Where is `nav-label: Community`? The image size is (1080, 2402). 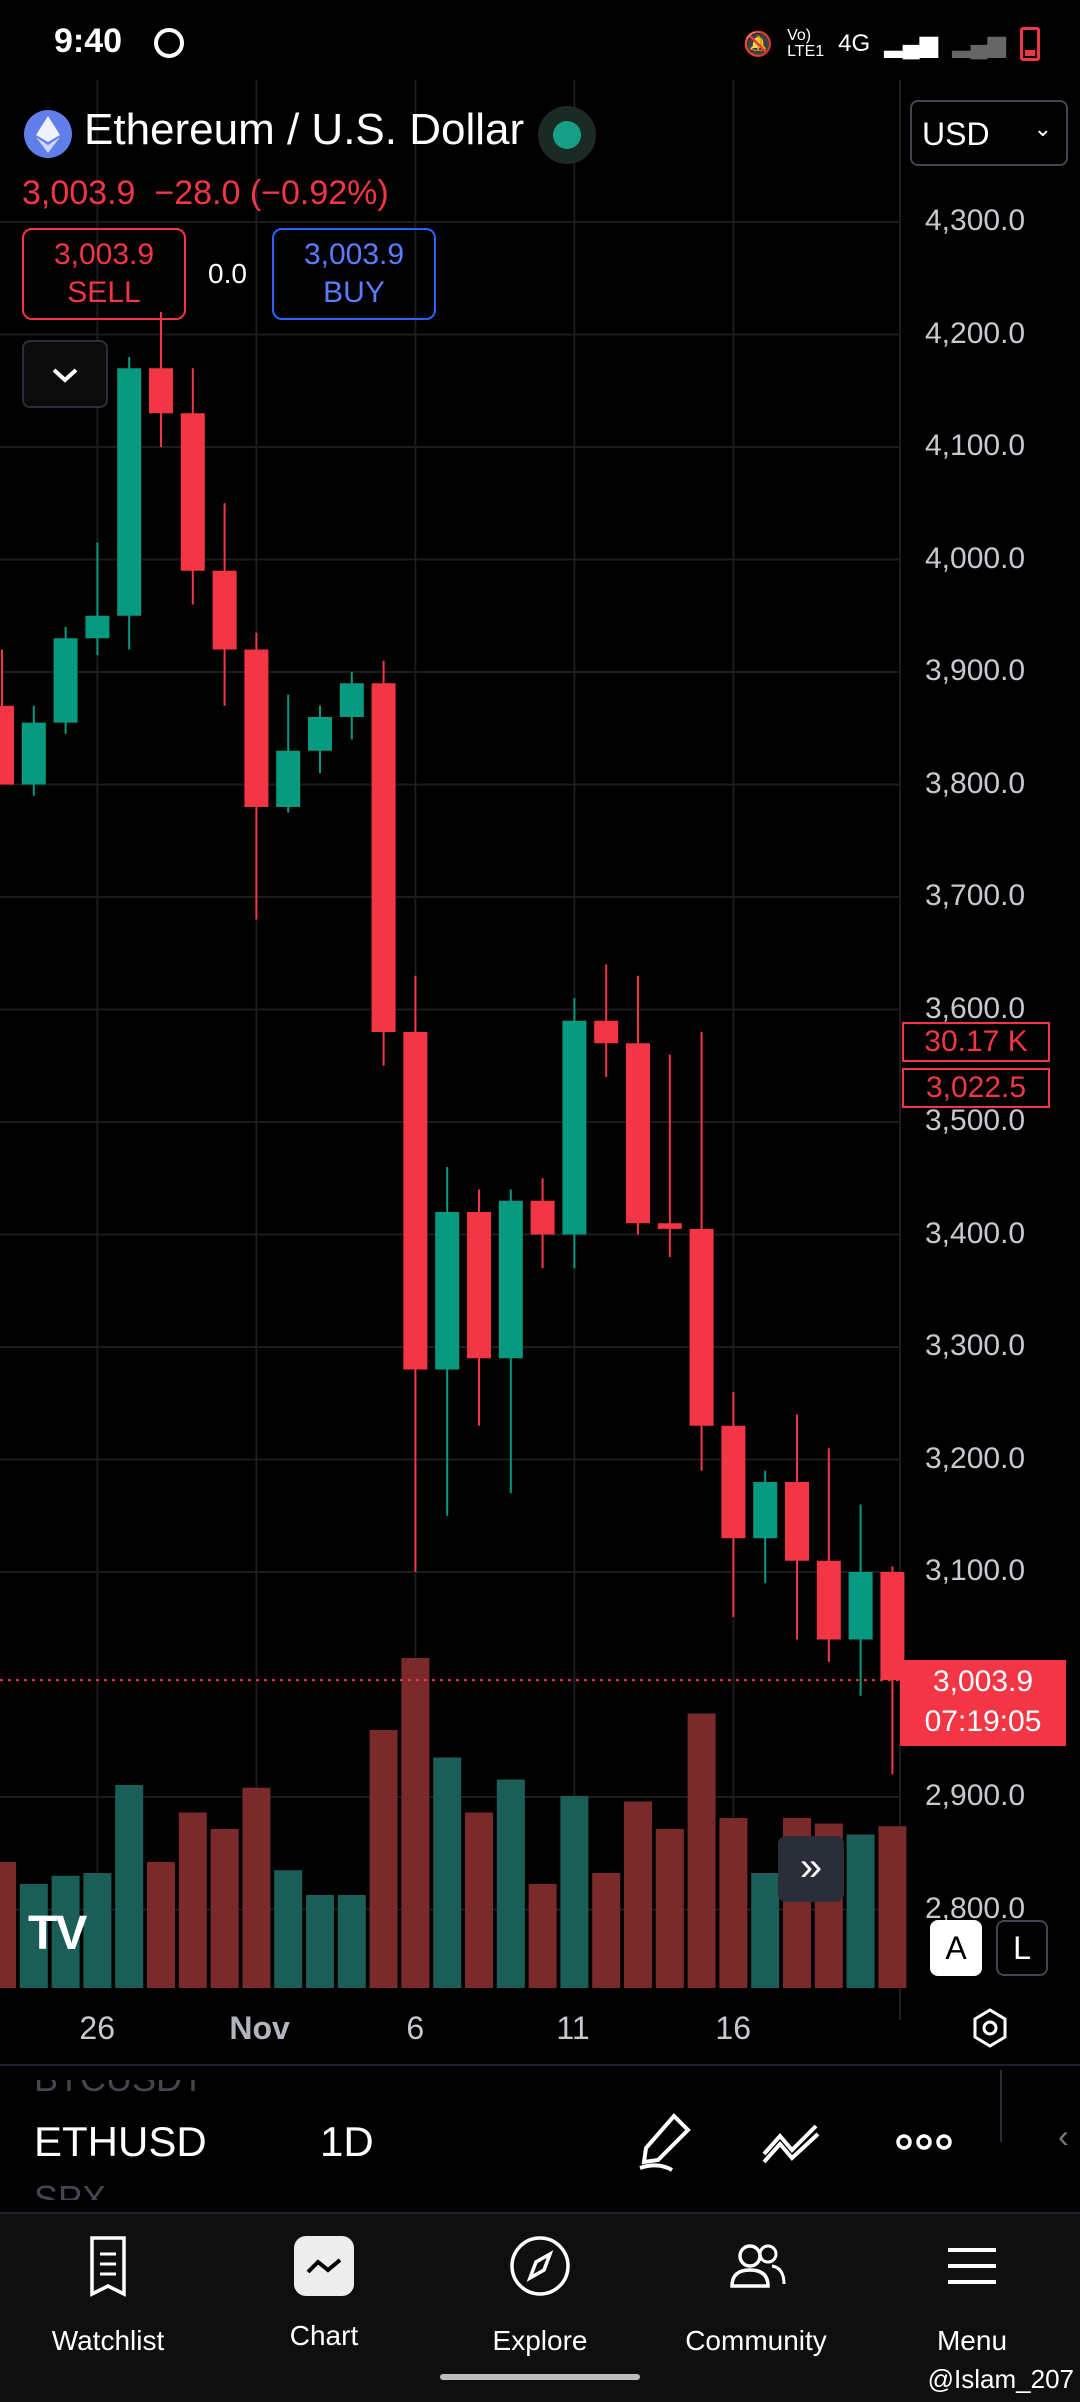
nav-label: Community is located at coordinates (756, 2340).